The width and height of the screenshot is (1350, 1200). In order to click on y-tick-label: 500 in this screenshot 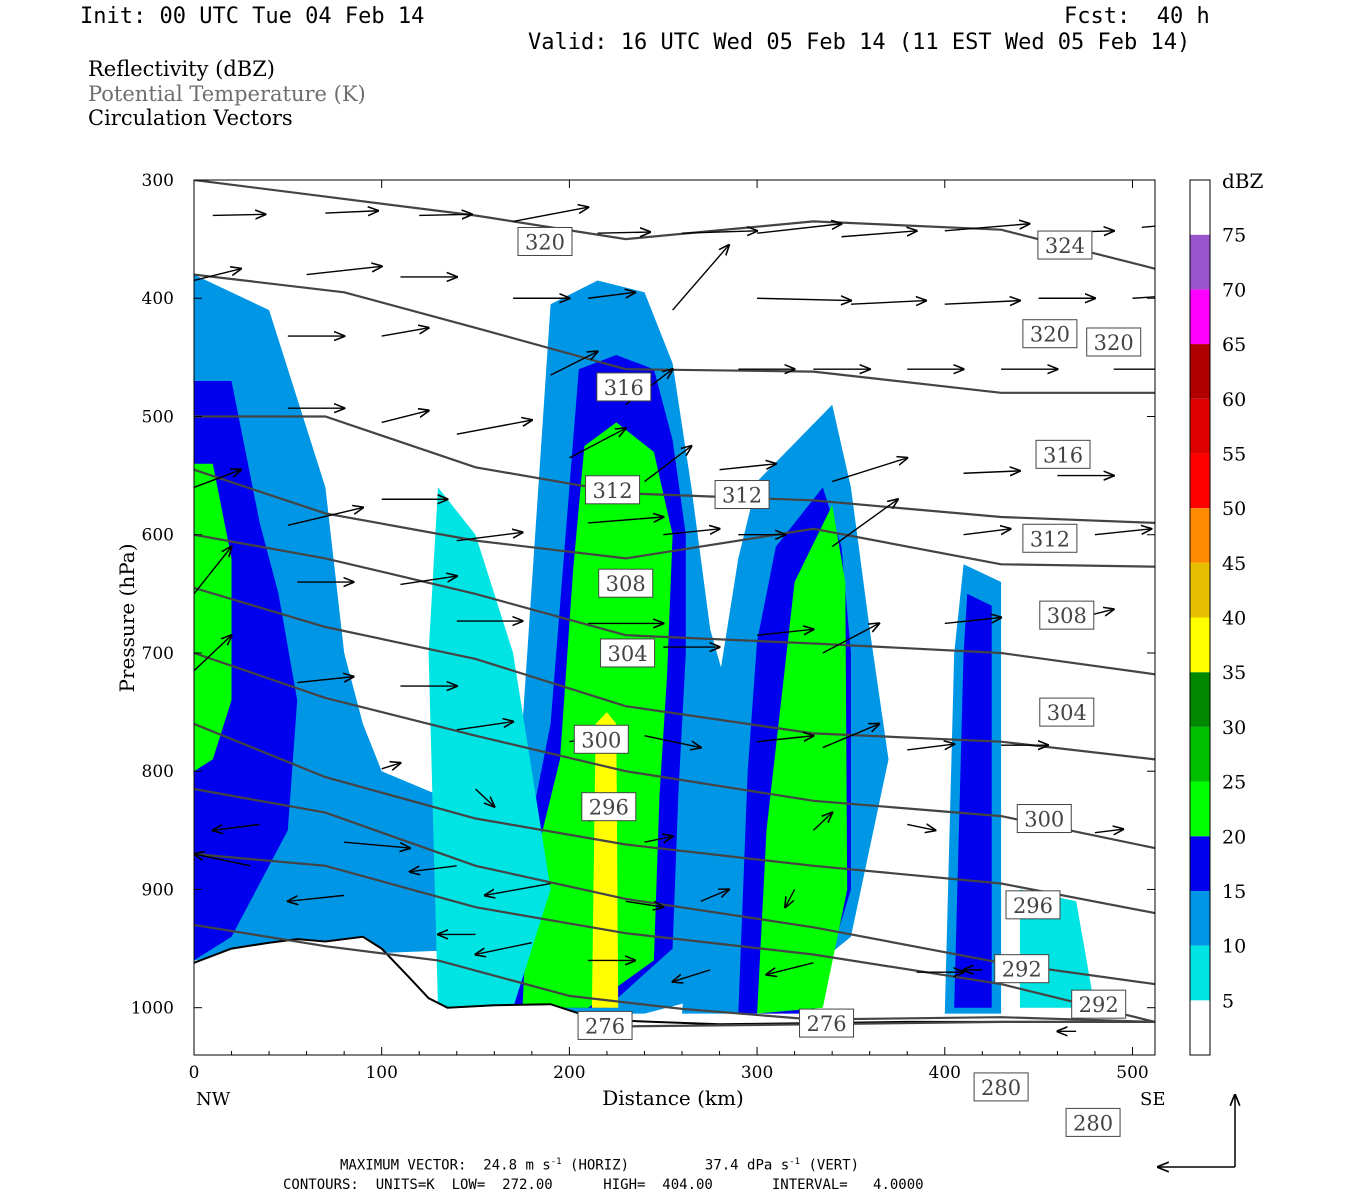, I will do `click(158, 417)`.